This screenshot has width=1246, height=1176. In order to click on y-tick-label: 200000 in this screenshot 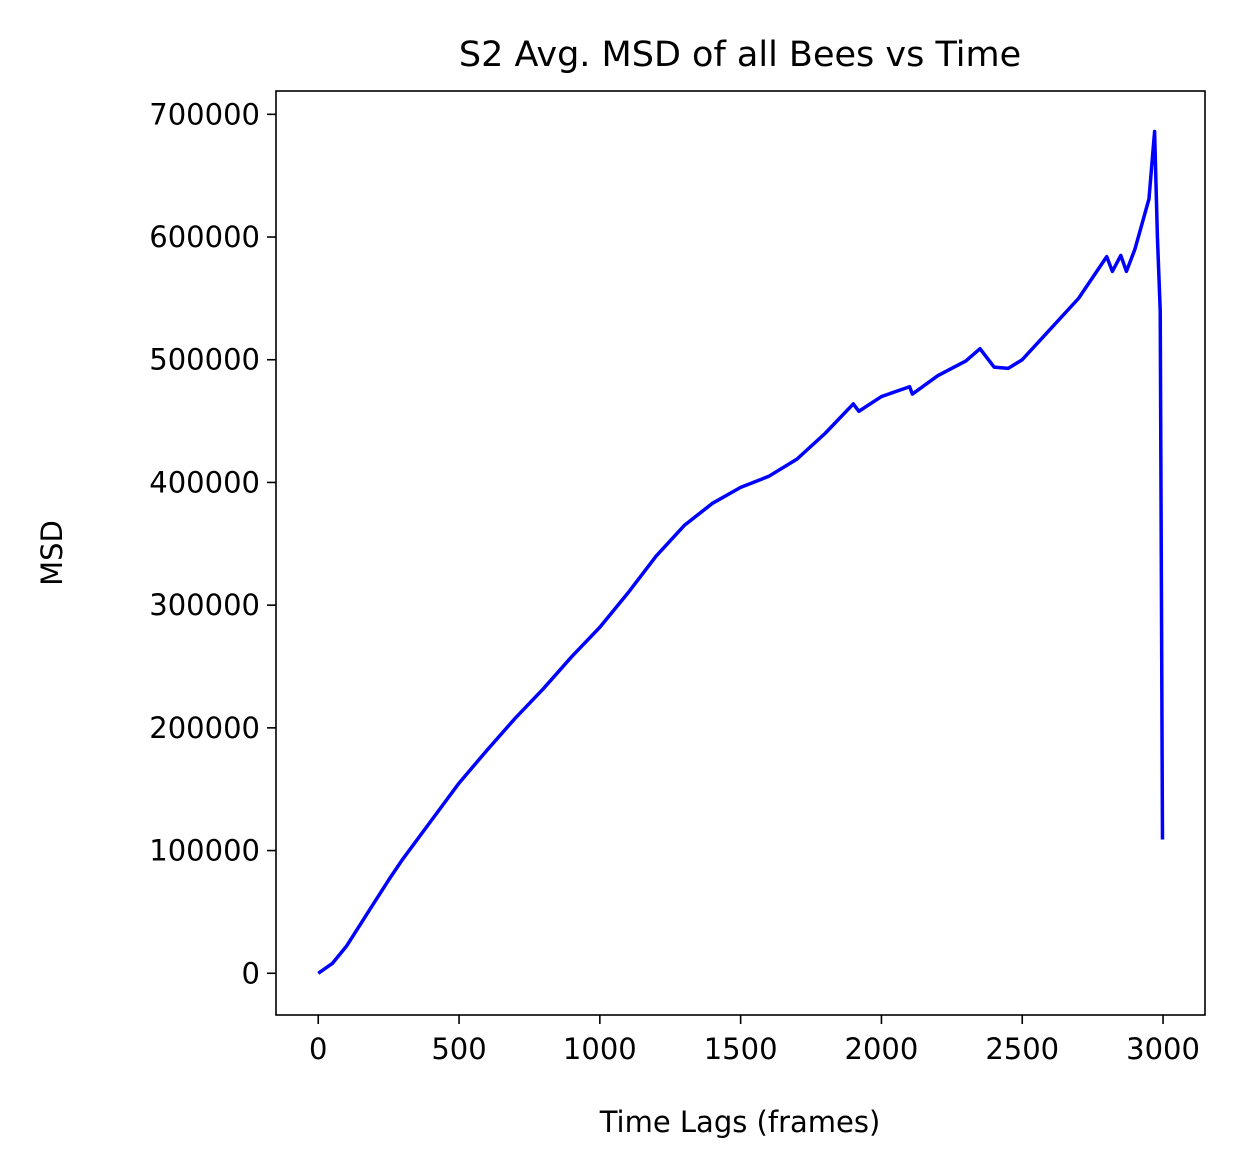, I will do `click(204, 728)`.